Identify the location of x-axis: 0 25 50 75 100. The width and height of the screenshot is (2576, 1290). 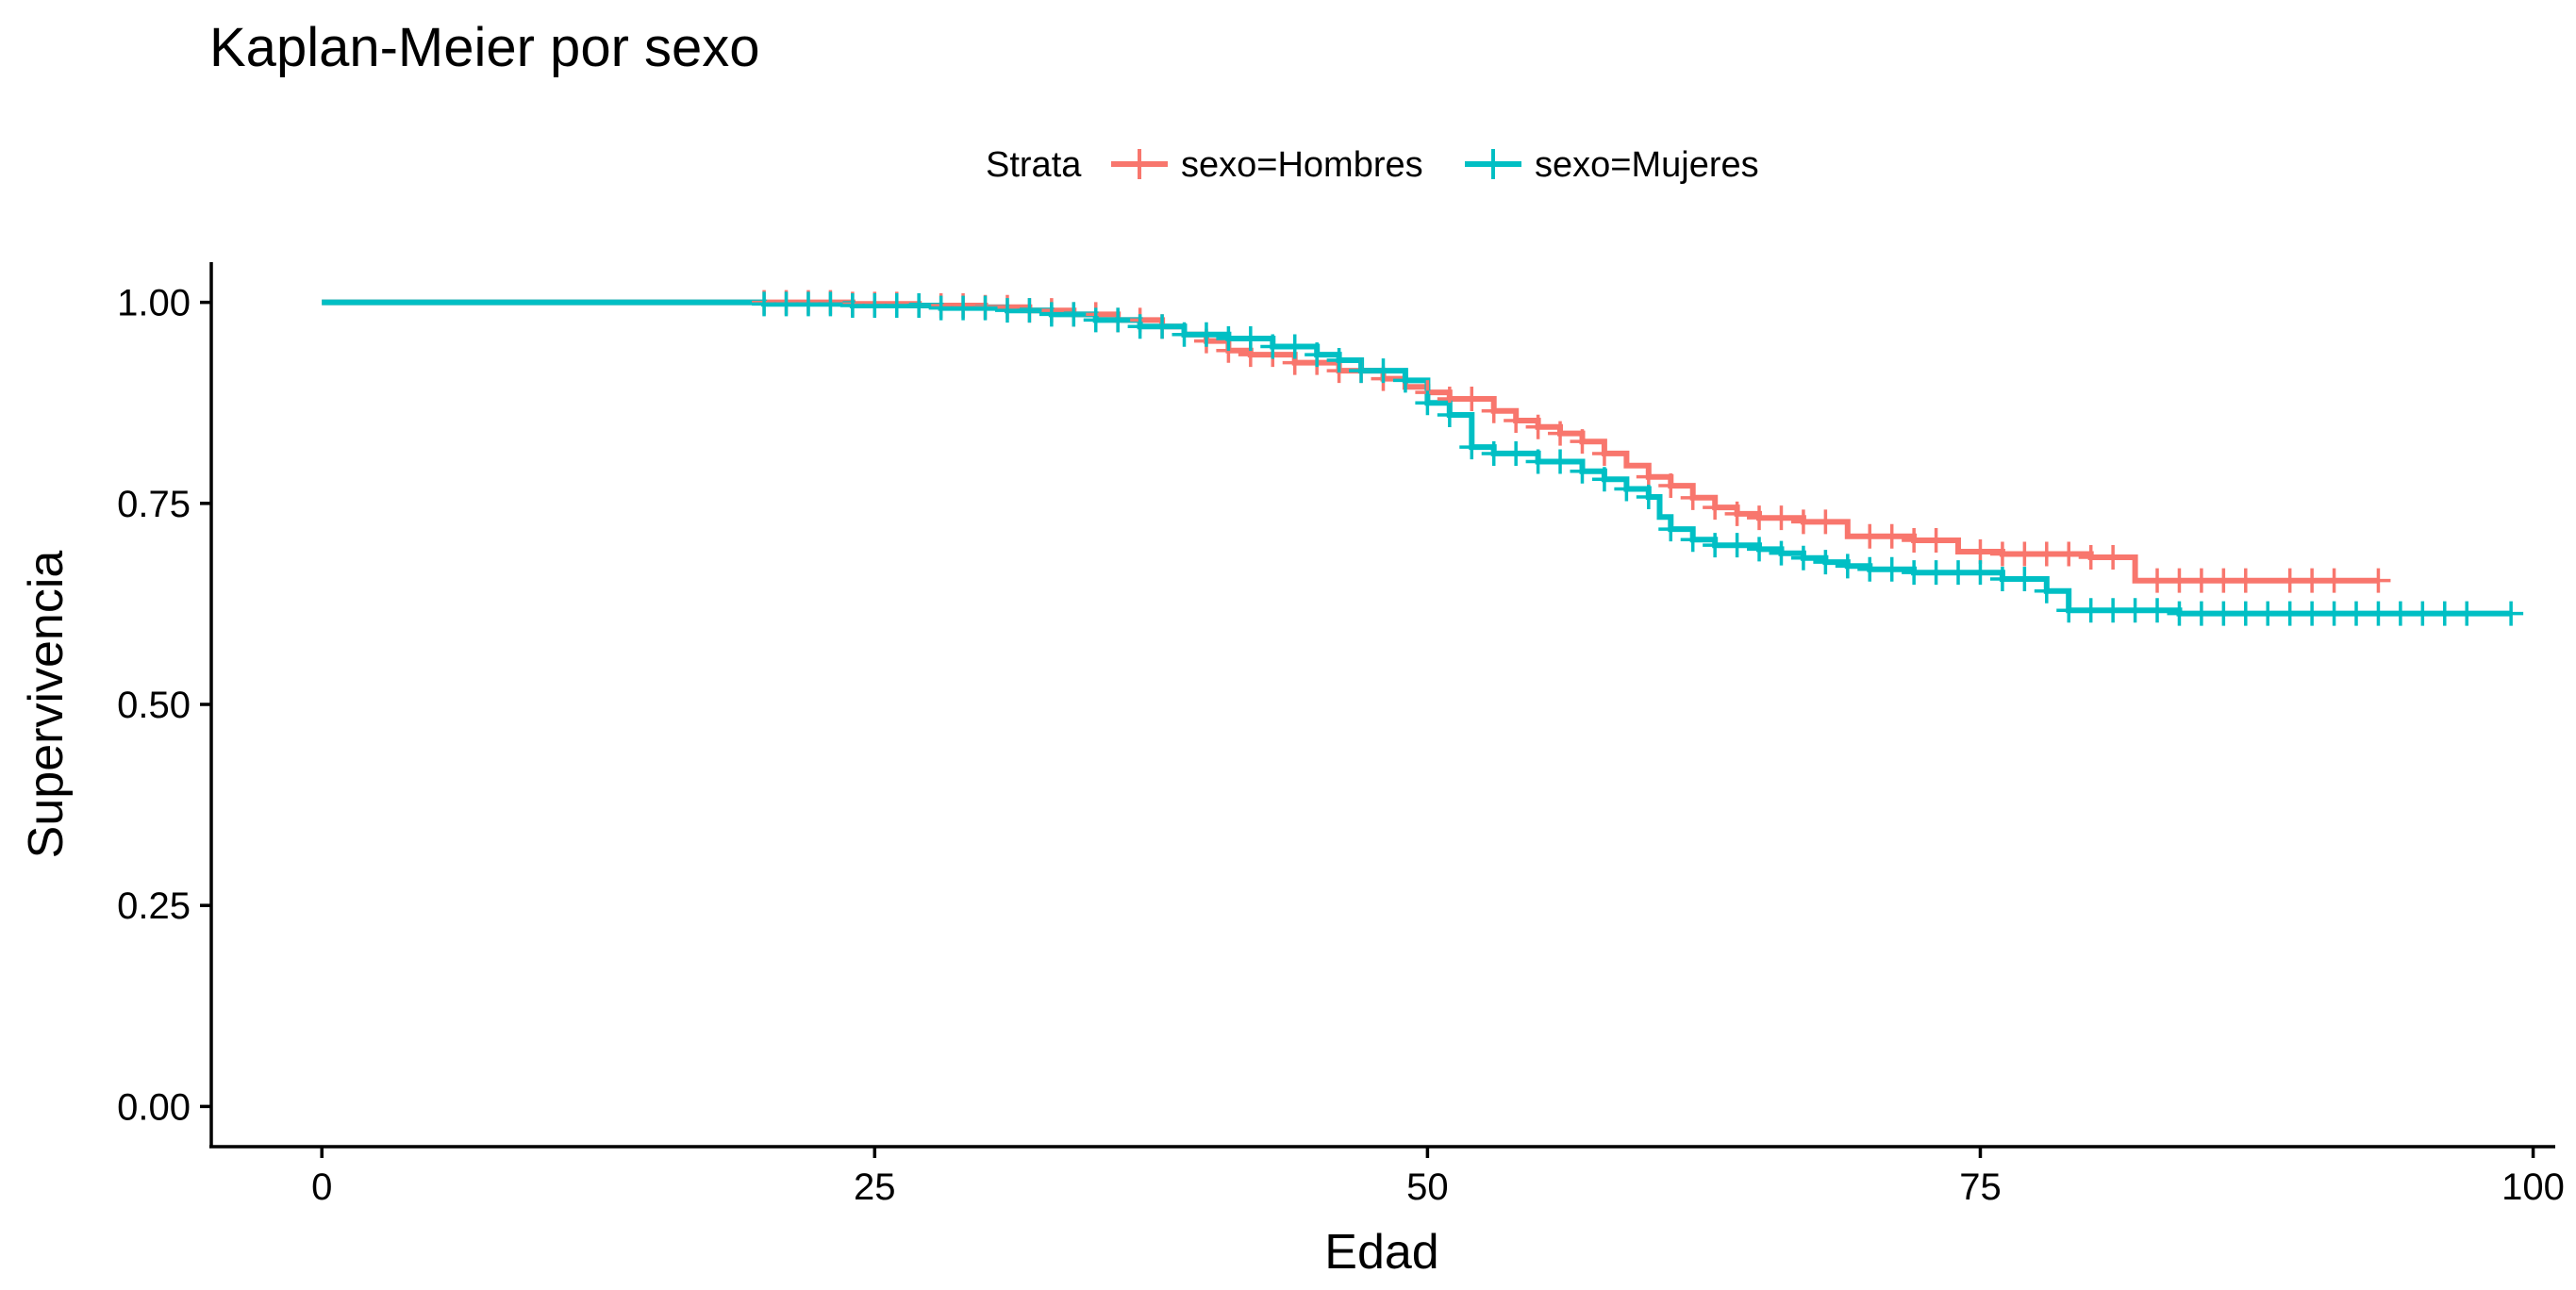
(1387, 1176).